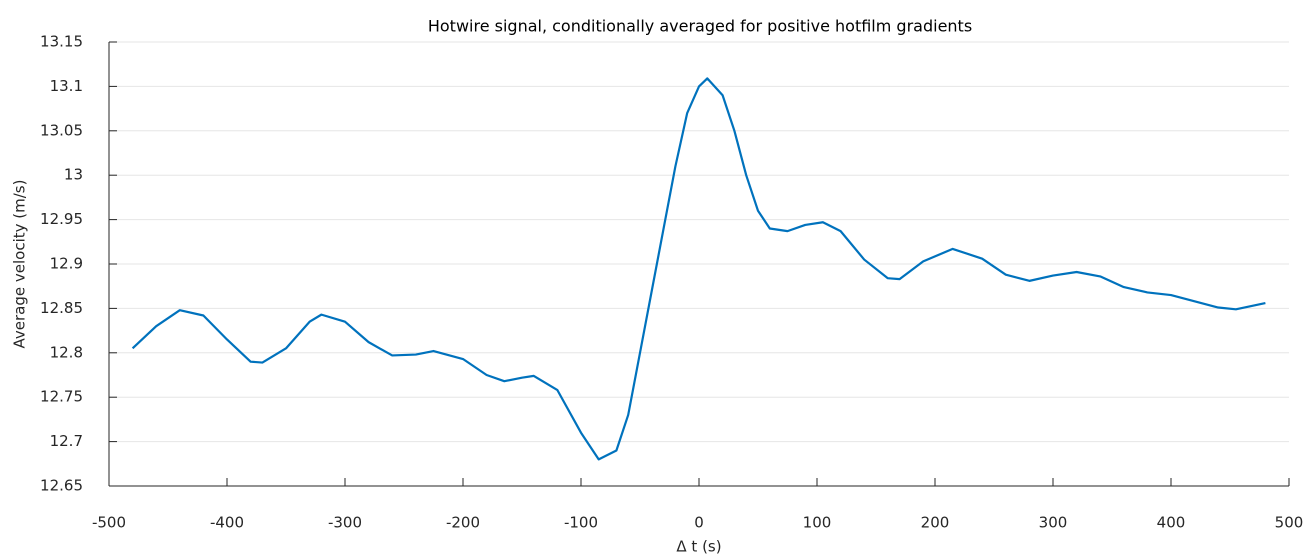 The height and width of the screenshot is (555, 1311). I want to click on x-tick-label: -500, so click(109, 523).